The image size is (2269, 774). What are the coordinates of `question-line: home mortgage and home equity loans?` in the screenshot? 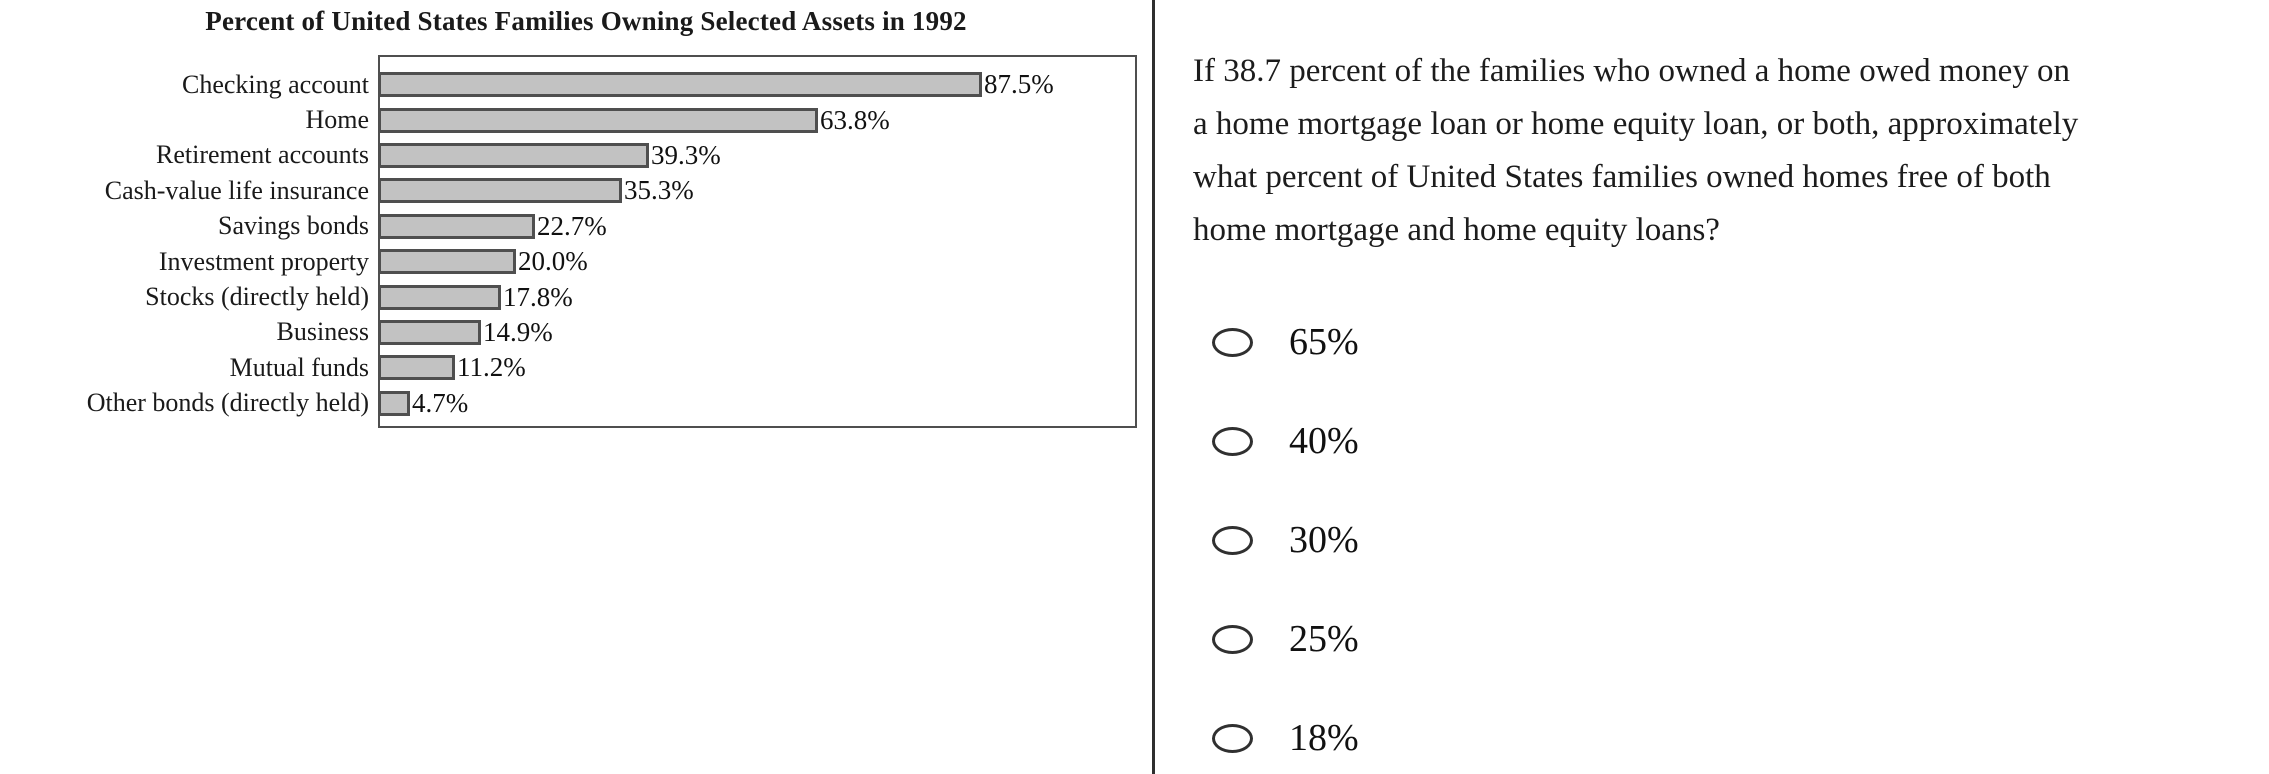 It's located at (1456, 230).